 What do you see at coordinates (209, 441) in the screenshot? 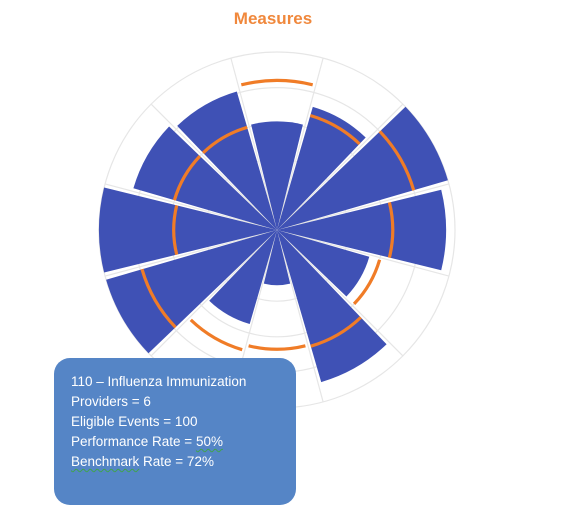
I see `performance-rate-value: 50%` at bounding box center [209, 441].